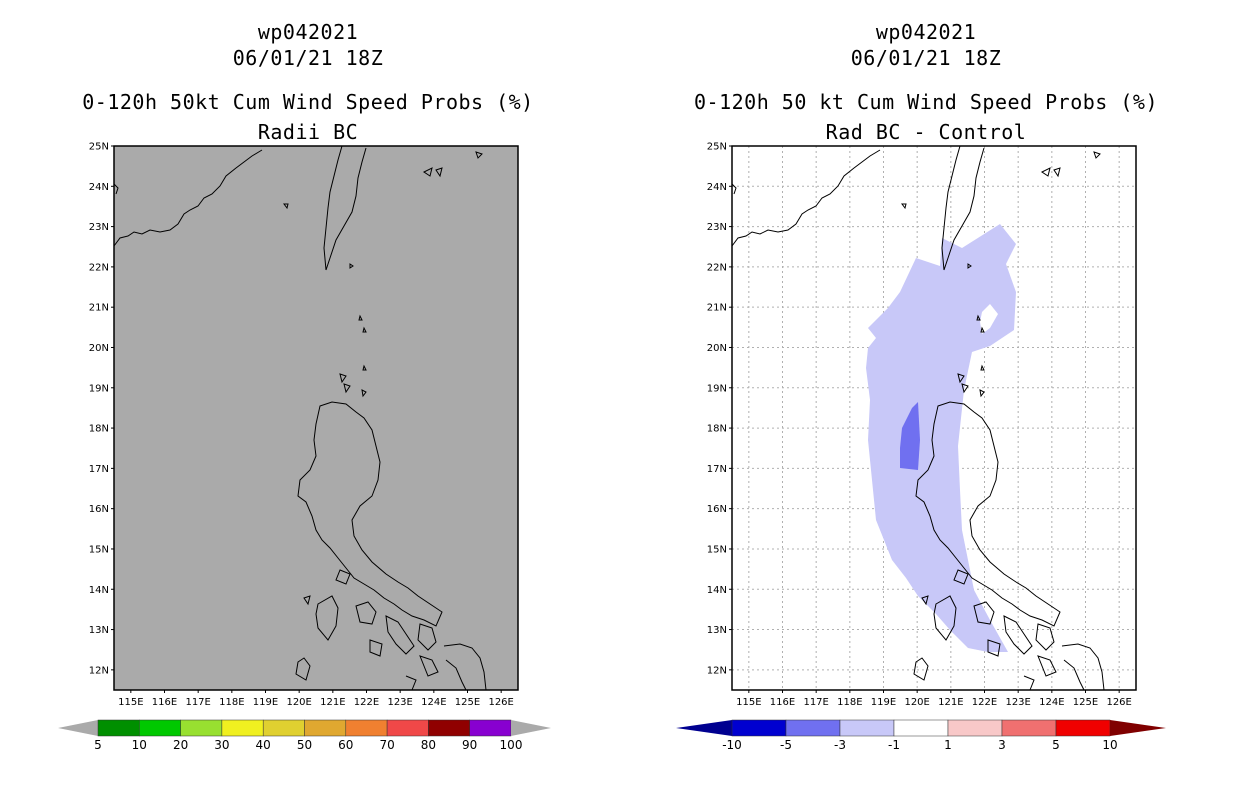 This screenshot has height=800, width=1236. What do you see at coordinates (298, 702) in the screenshot?
I see `lon-label: 120E` at bounding box center [298, 702].